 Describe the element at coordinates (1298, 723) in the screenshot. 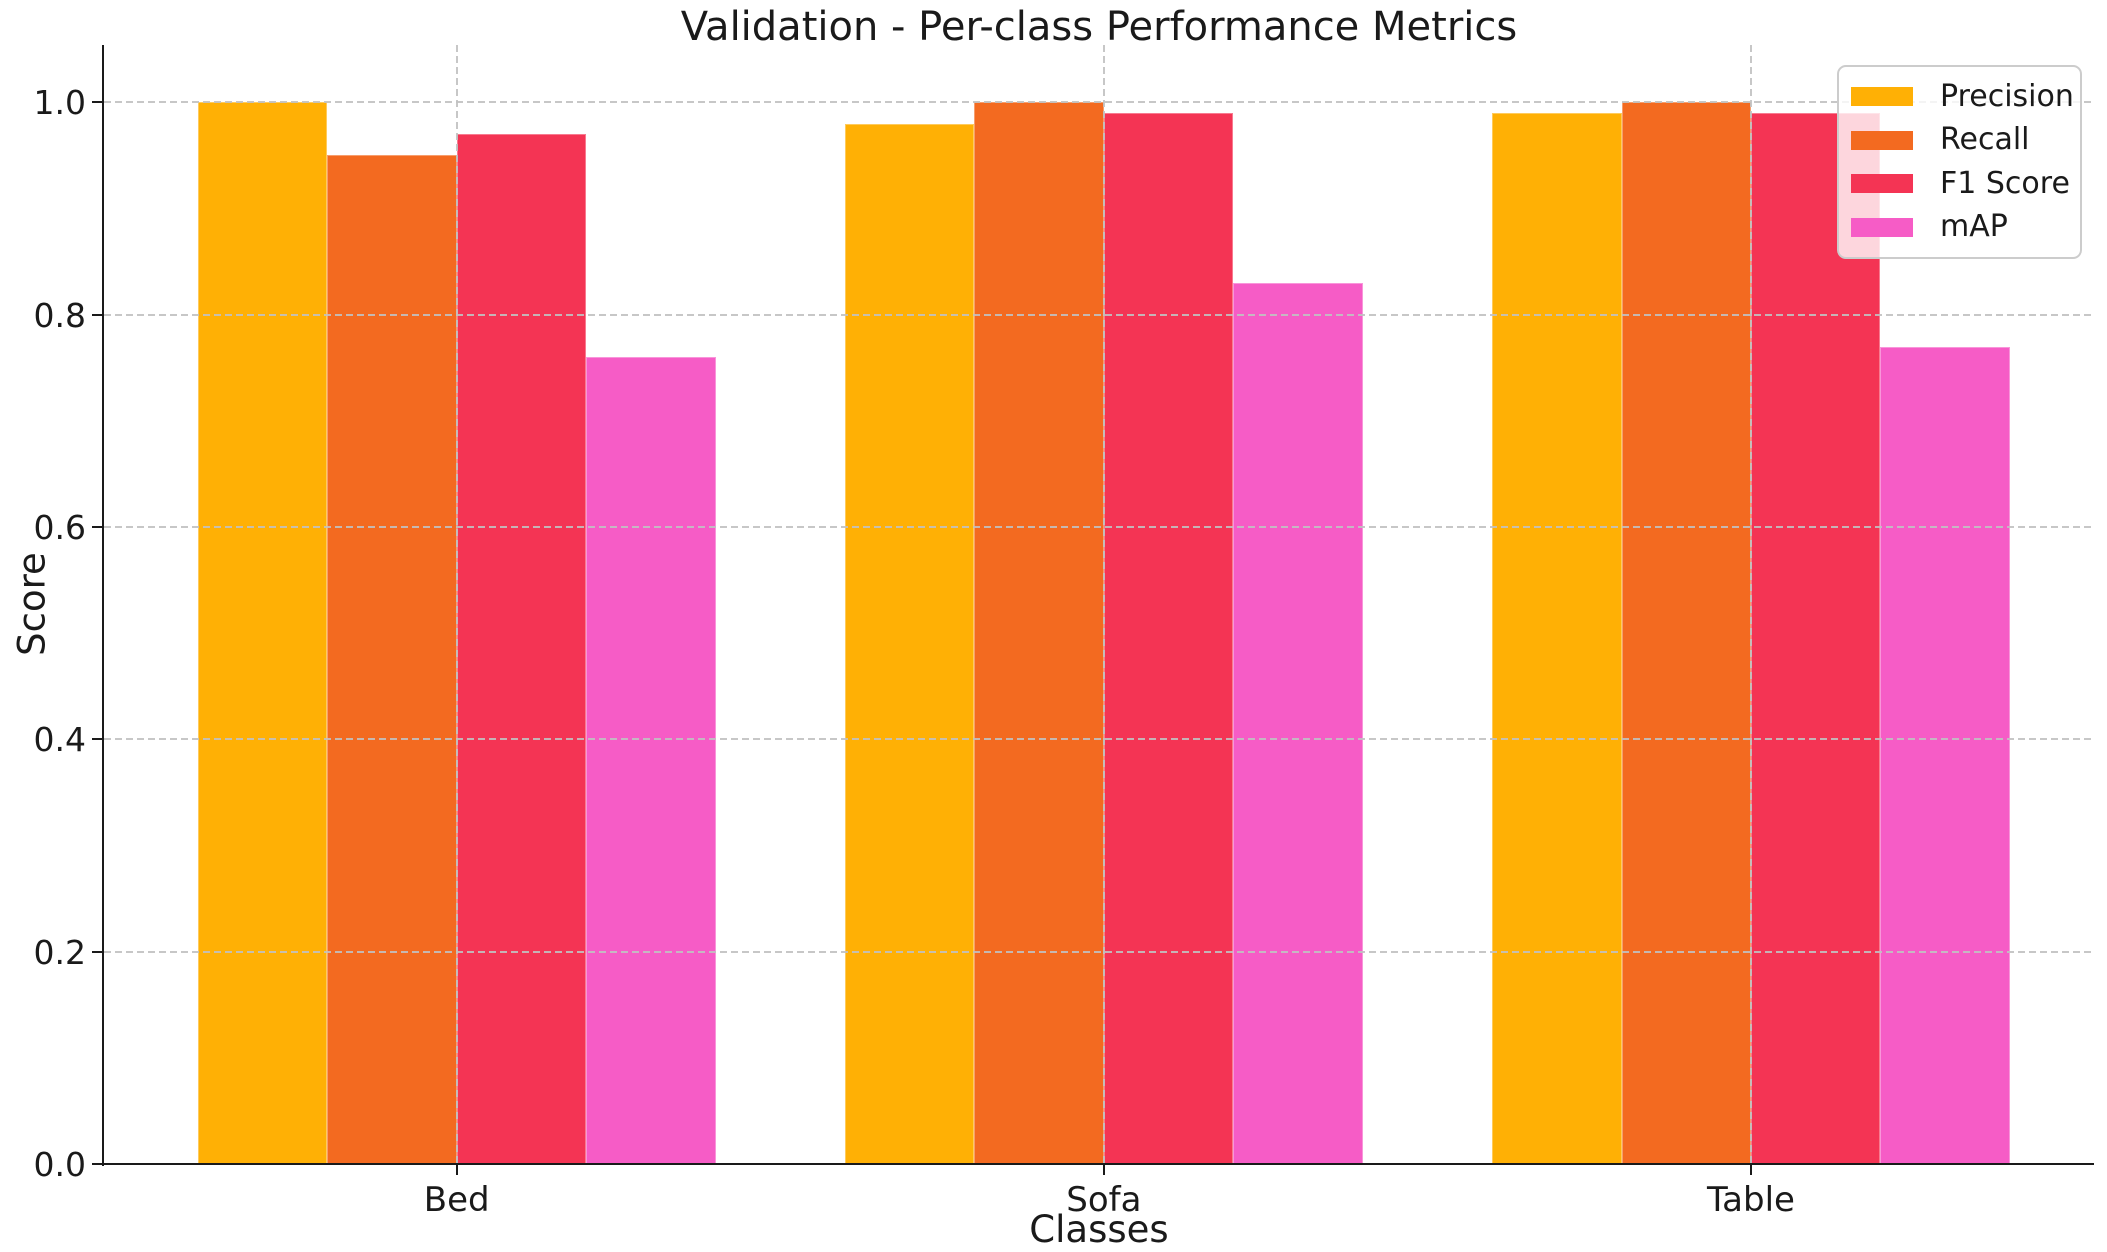

I see `bar-sofa-map` at that location.